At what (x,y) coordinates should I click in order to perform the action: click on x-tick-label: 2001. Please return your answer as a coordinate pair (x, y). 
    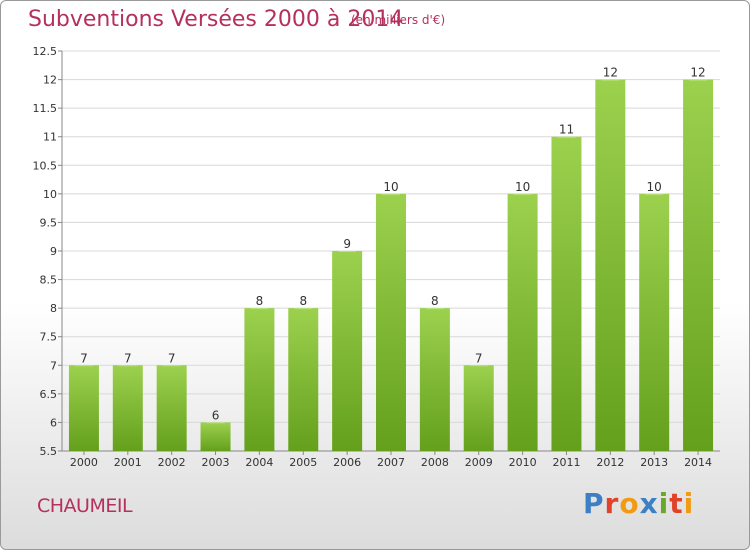
    Looking at the image, I should click on (128, 462).